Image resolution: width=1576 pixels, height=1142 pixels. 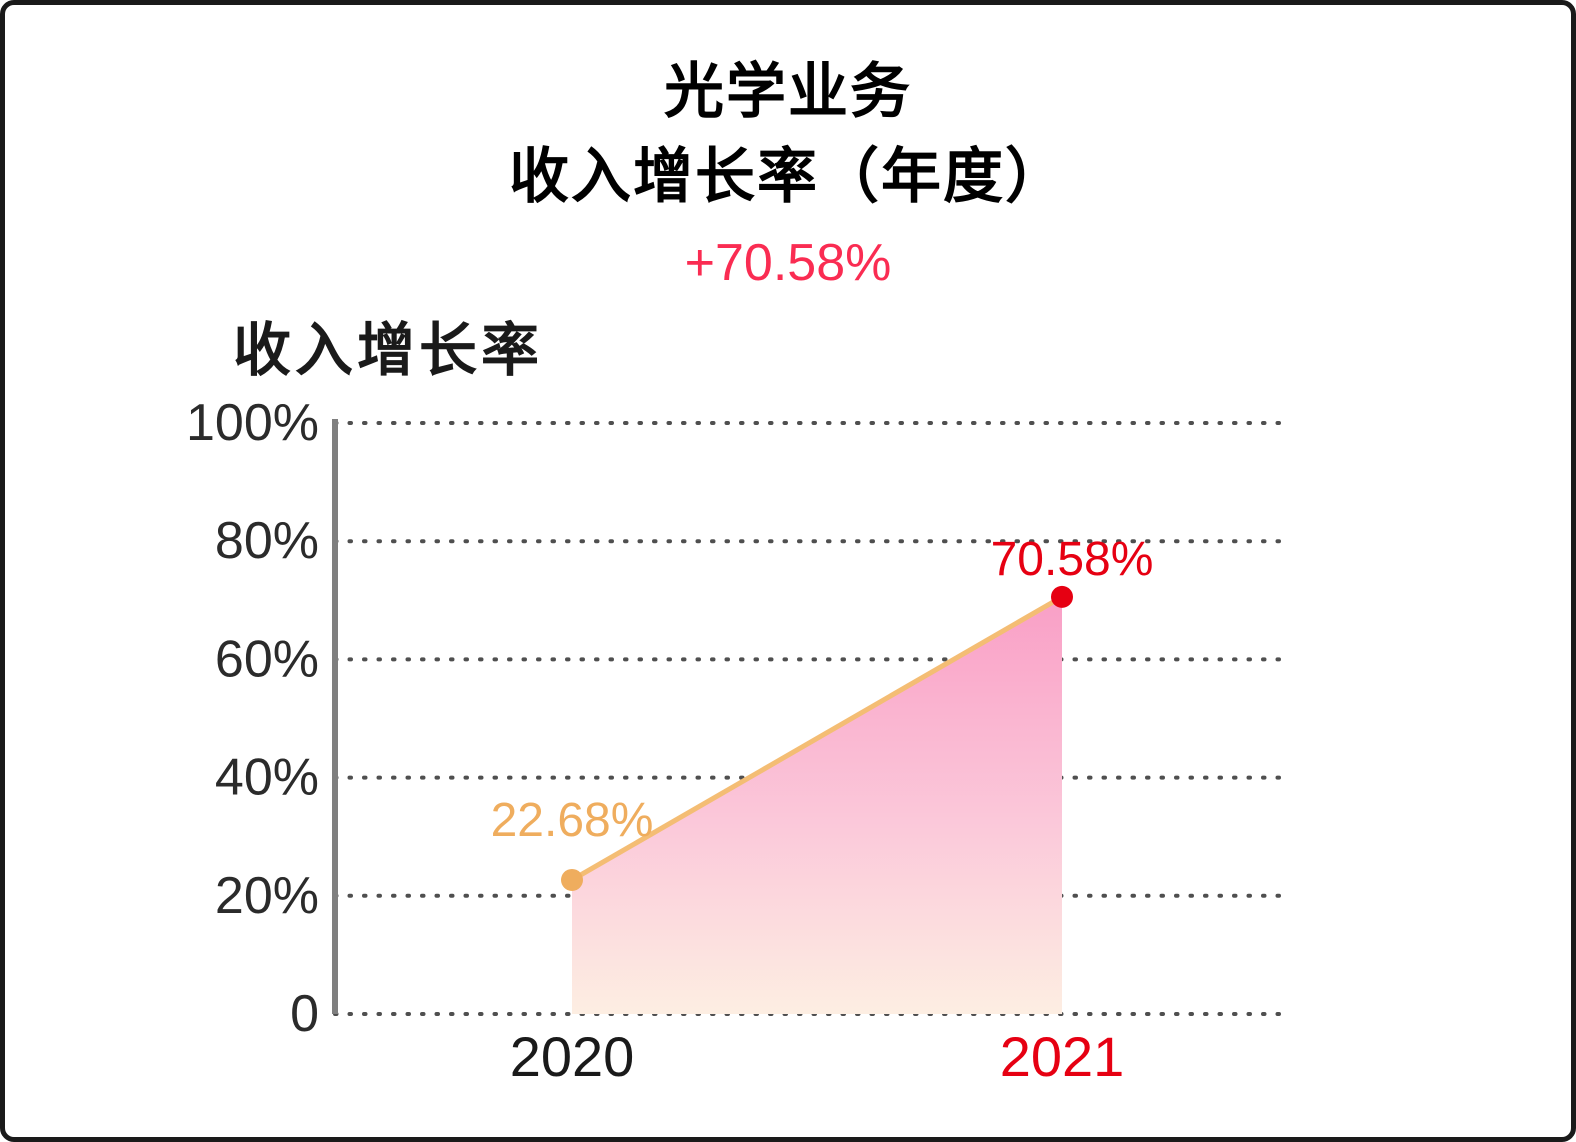 I want to click on page-title-line2: 收入增长率（年度）, so click(x=788, y=177).